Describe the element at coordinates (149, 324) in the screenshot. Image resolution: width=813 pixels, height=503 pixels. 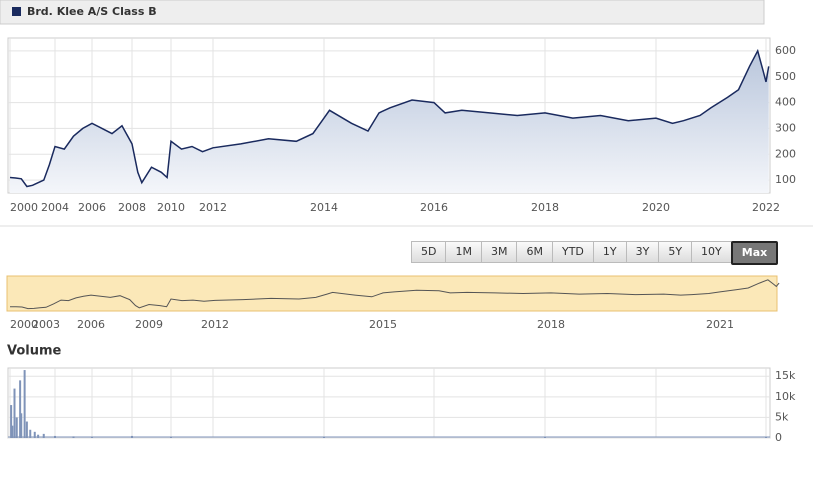
I see `navigator-tick-label: 2009` at that location.